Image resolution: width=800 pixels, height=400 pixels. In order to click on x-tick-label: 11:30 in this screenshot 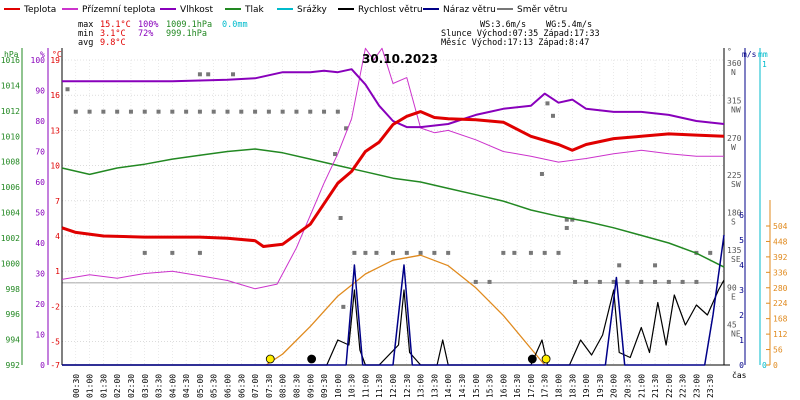, I will do `click(379, 386)`.